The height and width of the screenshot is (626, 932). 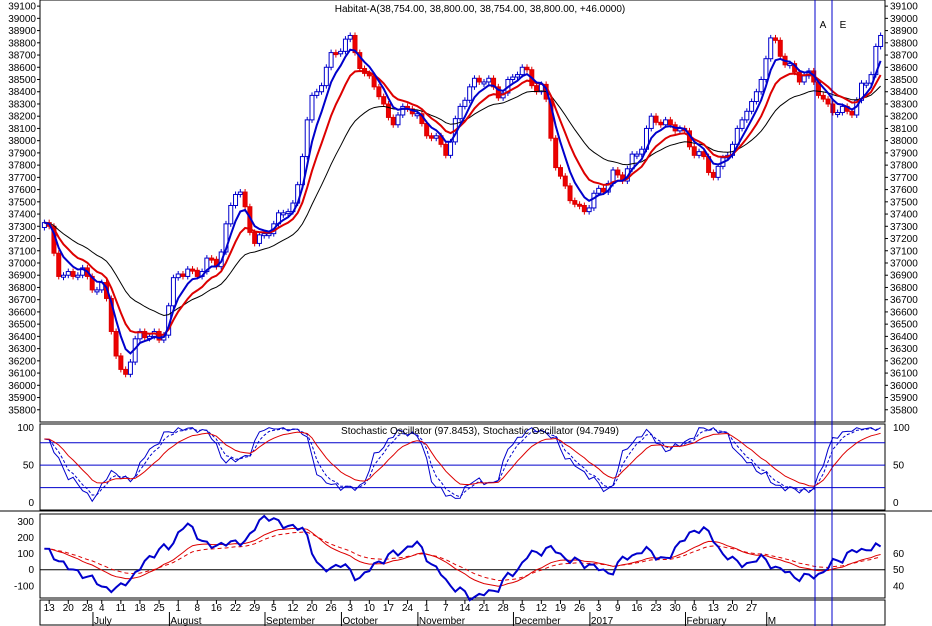 What do you see at coordinates (22, 202) in the screenshot?
I see `y-tick-label-left: 37500` at bounding box center [22, 202].